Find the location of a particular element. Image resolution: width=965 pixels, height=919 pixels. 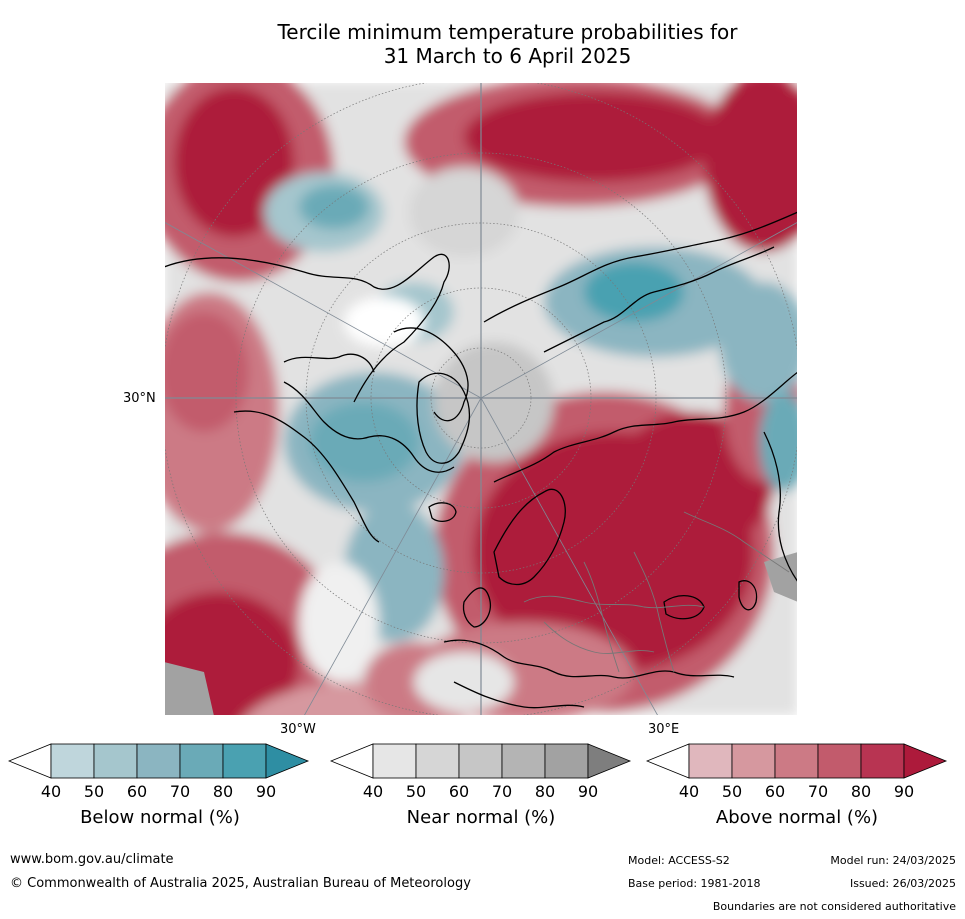

below-tick-80: 80 is located at coordinates (223, 791).